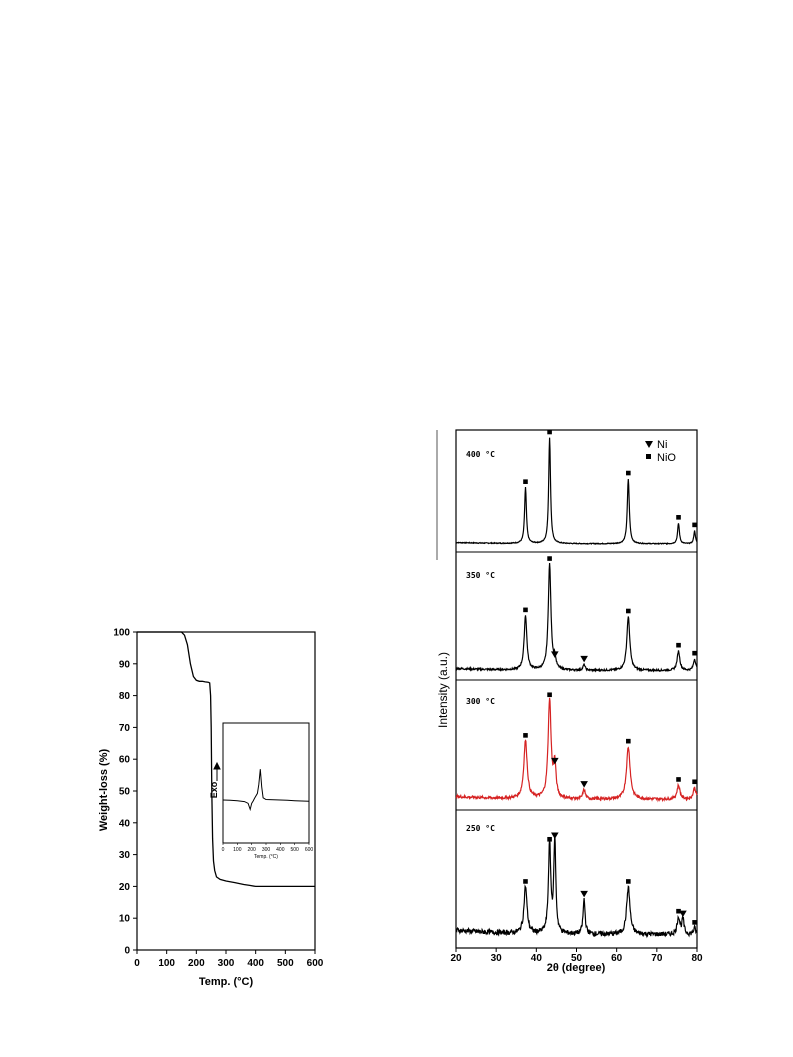 This screenshot has width=793, height=1057. I want to click on xrd-panel: 250 °C, so click(576, 874).